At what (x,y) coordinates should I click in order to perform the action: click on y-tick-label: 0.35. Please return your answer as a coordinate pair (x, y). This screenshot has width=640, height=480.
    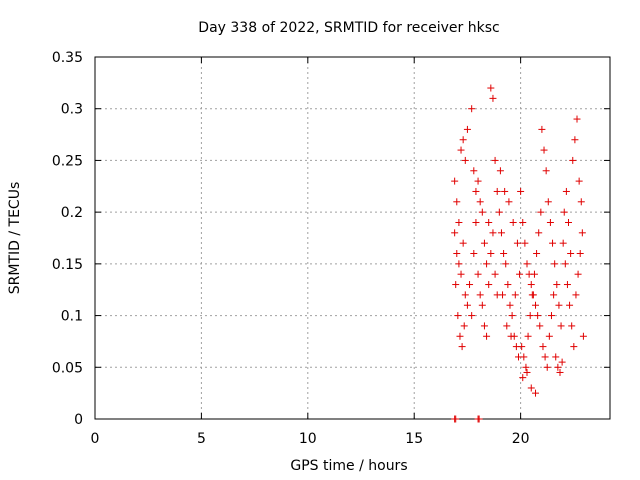
    Looking at the image, I should click on (67, 58).